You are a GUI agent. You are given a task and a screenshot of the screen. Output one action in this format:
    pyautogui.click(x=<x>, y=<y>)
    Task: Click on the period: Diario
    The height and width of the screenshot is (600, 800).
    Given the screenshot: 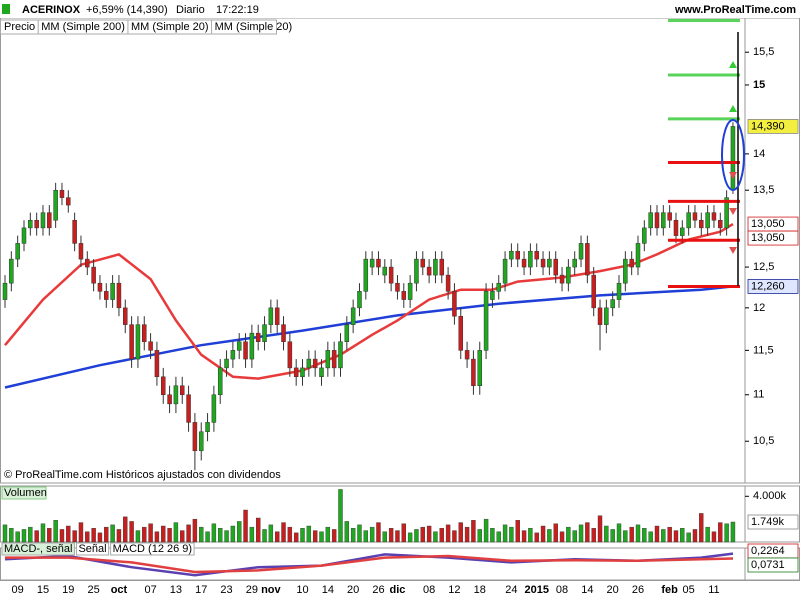 What is the action you would take?
    pyautogui.click(x=190, y=10)
    